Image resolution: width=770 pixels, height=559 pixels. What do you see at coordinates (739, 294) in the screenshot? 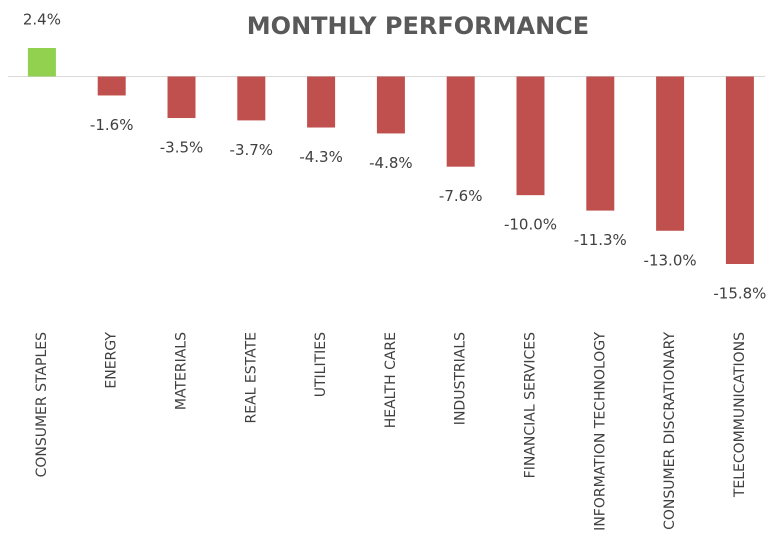
I see `data-label: -15.8%` at bounding box center [739, 294].